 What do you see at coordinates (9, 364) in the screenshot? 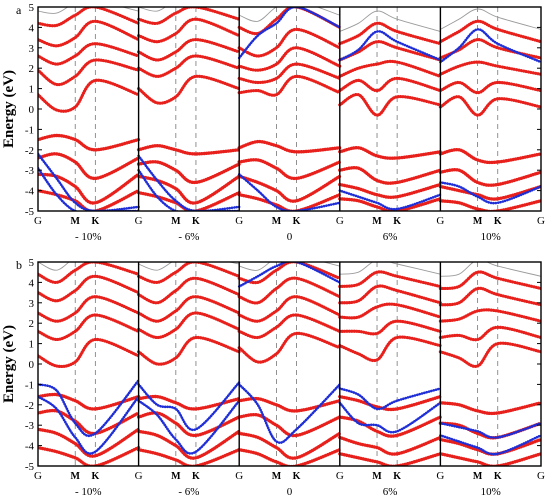
I see `y-axis-label: Energy (eV)` at bounding box center [9, 364].